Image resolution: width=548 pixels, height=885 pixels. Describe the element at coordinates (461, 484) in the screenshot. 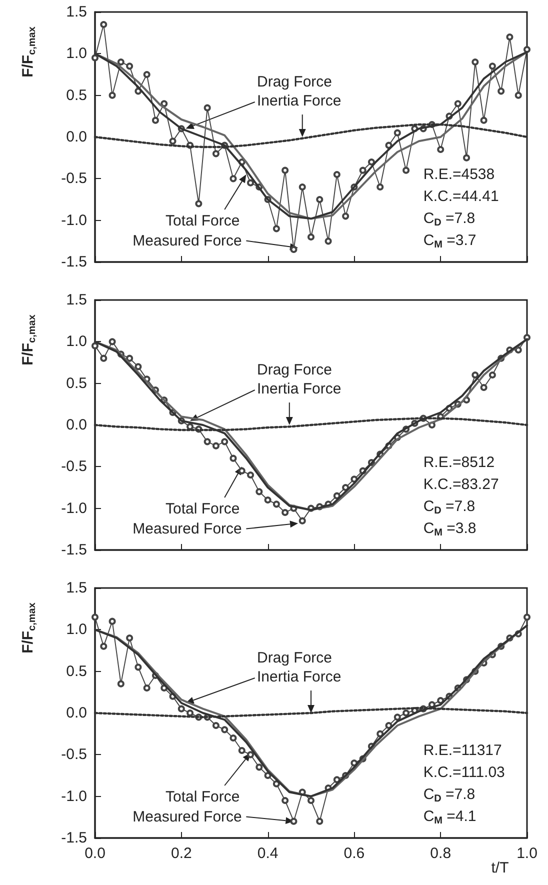

I see `annotation: K.C.=83.27` at that location.